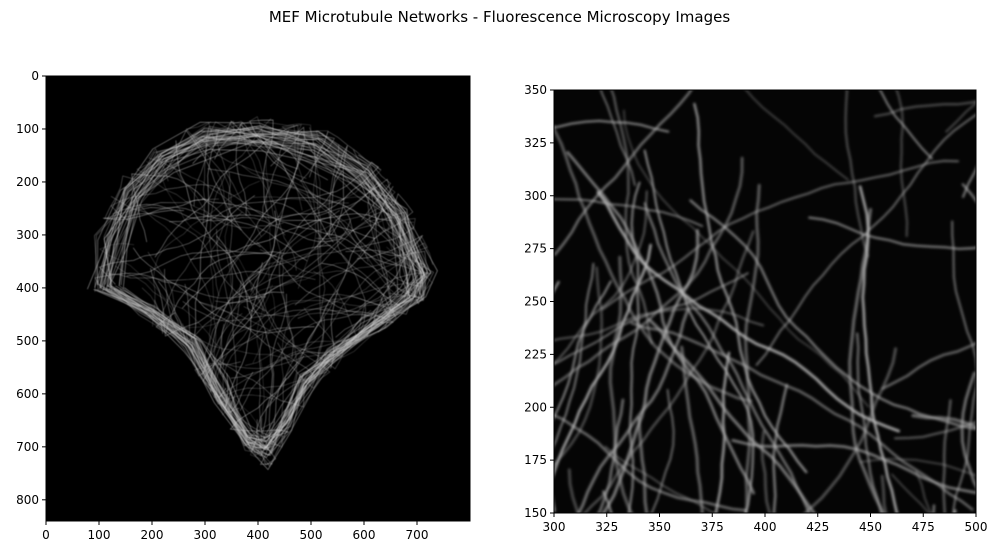  I want to click on left-x-tick-label: 700, so click(417, 535).